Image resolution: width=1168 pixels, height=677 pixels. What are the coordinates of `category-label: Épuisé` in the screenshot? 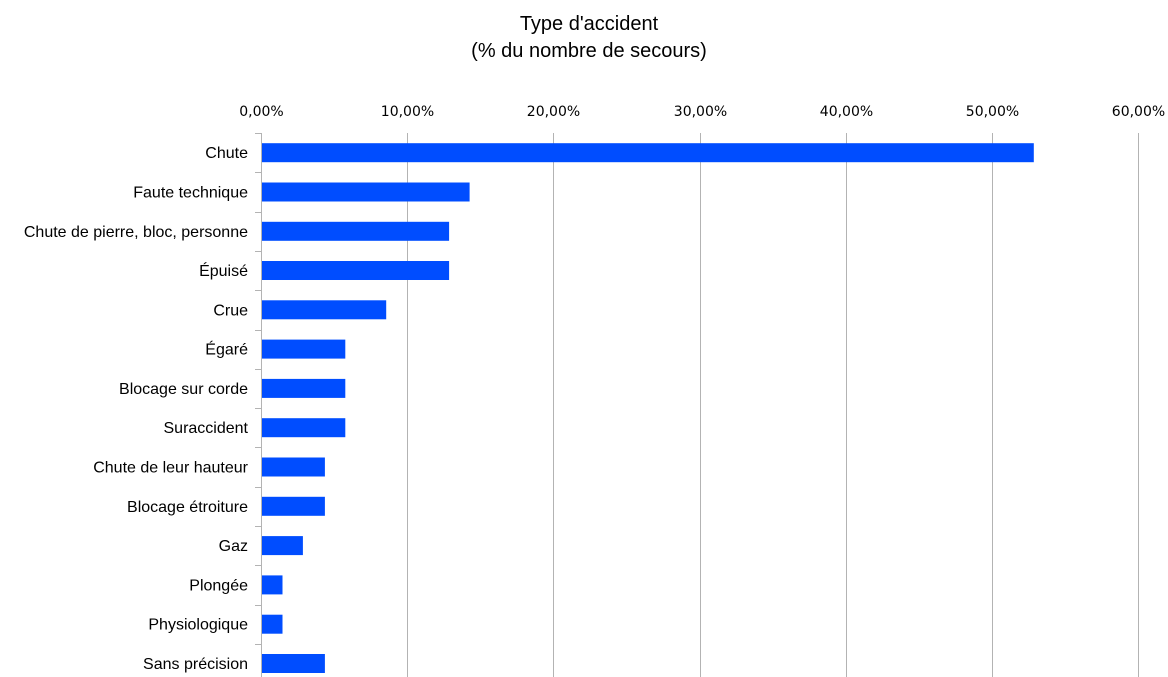 It's located at (223, 270).